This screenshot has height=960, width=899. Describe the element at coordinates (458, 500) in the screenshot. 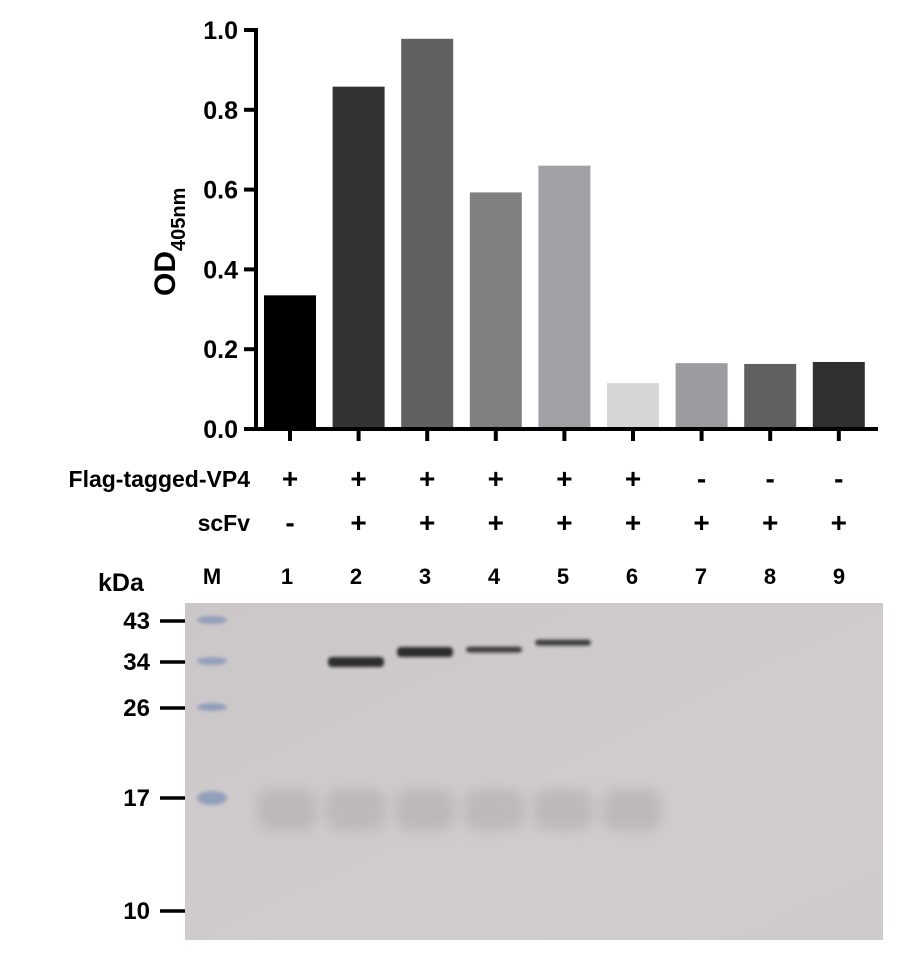

I see `condition-table: Flag-tagged-VP4 + + + + + + - - - scFv - + + + + + + + +` at that location.